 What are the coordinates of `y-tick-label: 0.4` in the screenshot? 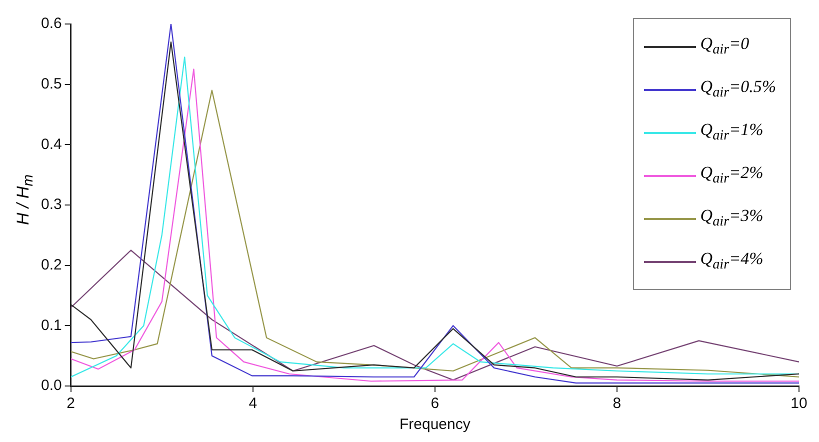 It's located at (51, 144).